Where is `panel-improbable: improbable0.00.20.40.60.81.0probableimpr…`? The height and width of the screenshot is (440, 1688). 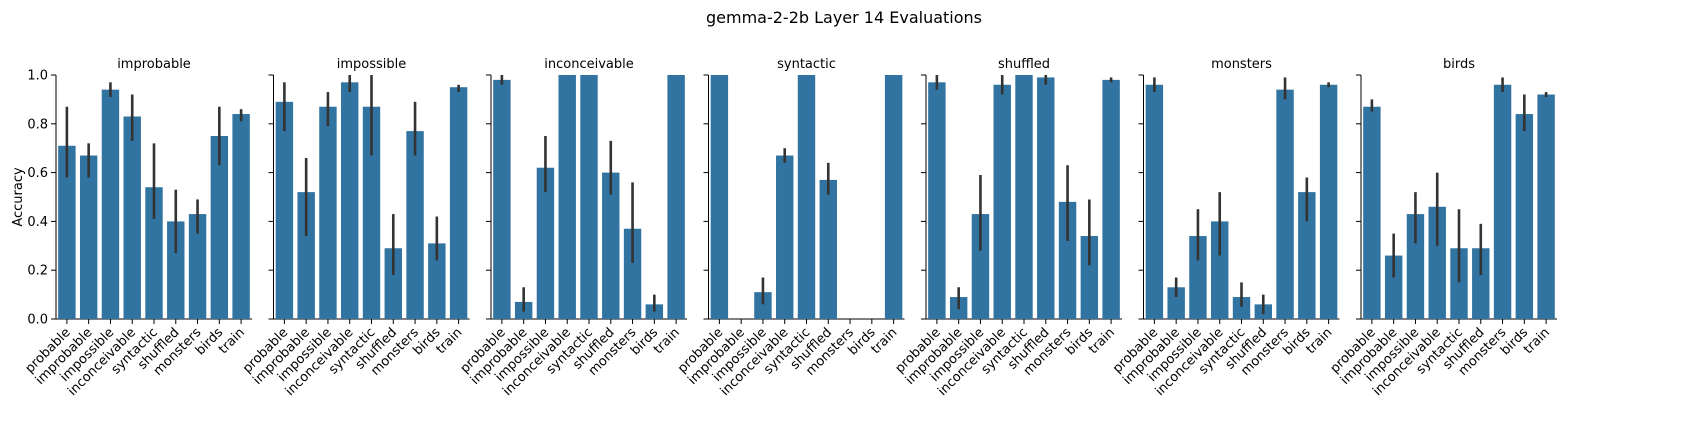
panel-improbable: improbable0.00.20.40.60.81.0probableimpr… is located at coordinates (137, 228).